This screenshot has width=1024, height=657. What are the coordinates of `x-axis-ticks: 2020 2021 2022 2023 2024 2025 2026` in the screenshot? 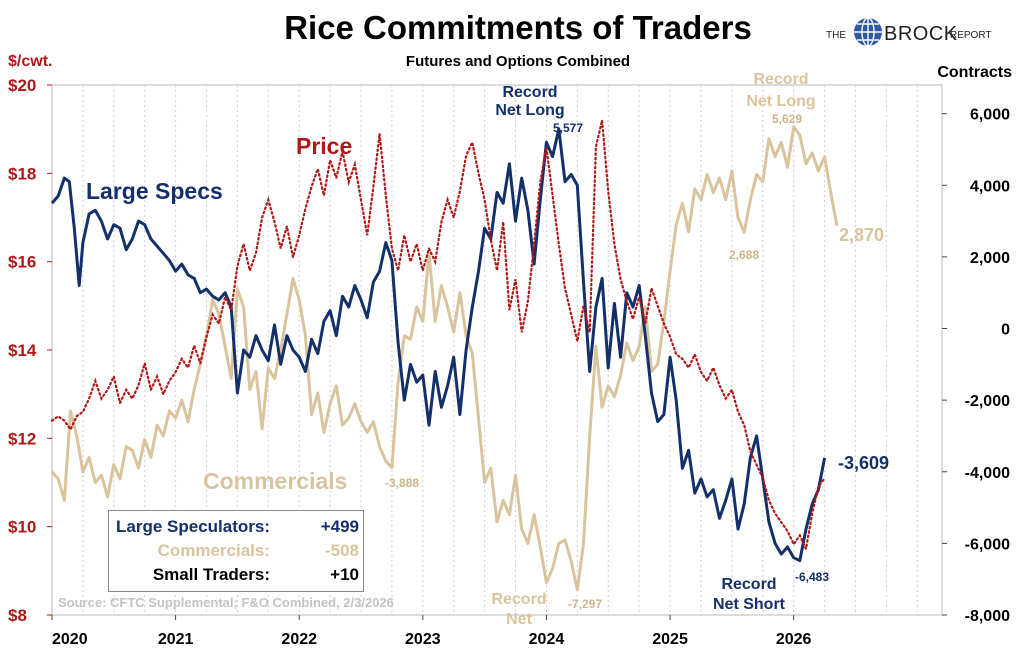 It's located at (431, 631).